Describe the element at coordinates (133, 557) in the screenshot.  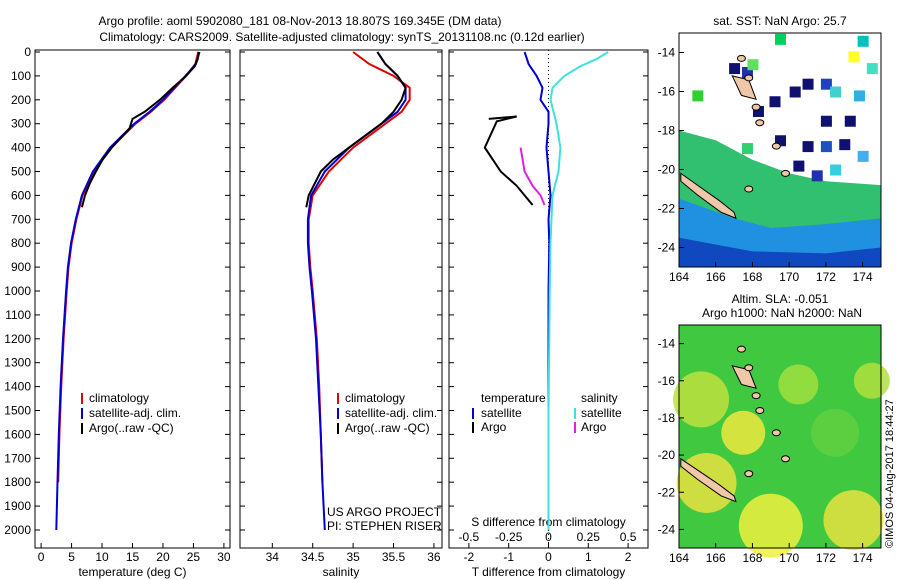
I see `x-tick-label: 15` at that location.